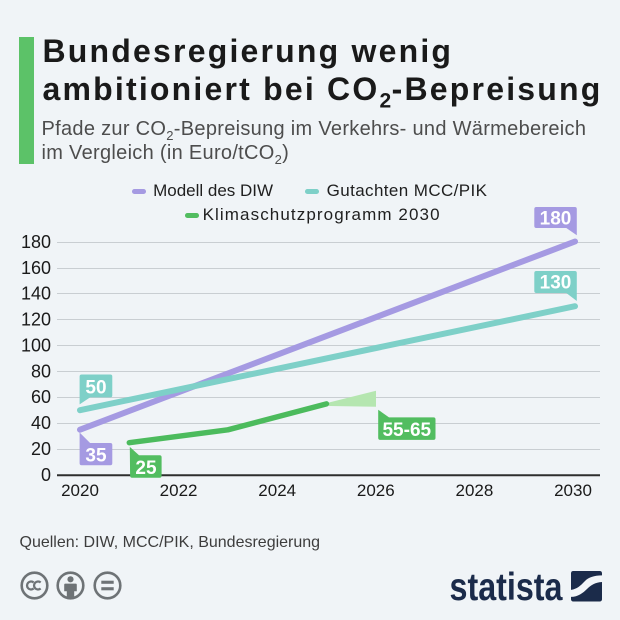  What do you see at coordinates (41, 423) in the screenshot?
I see `svg-text: 40` at bounding box center [41, 423].